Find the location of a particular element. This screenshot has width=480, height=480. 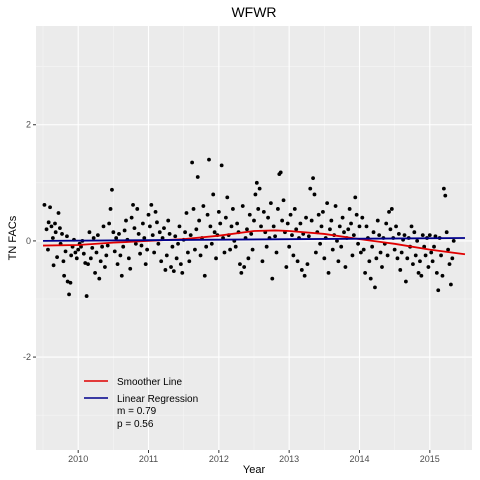

y-tick-label: 0 is located at coordinates (28, 241).